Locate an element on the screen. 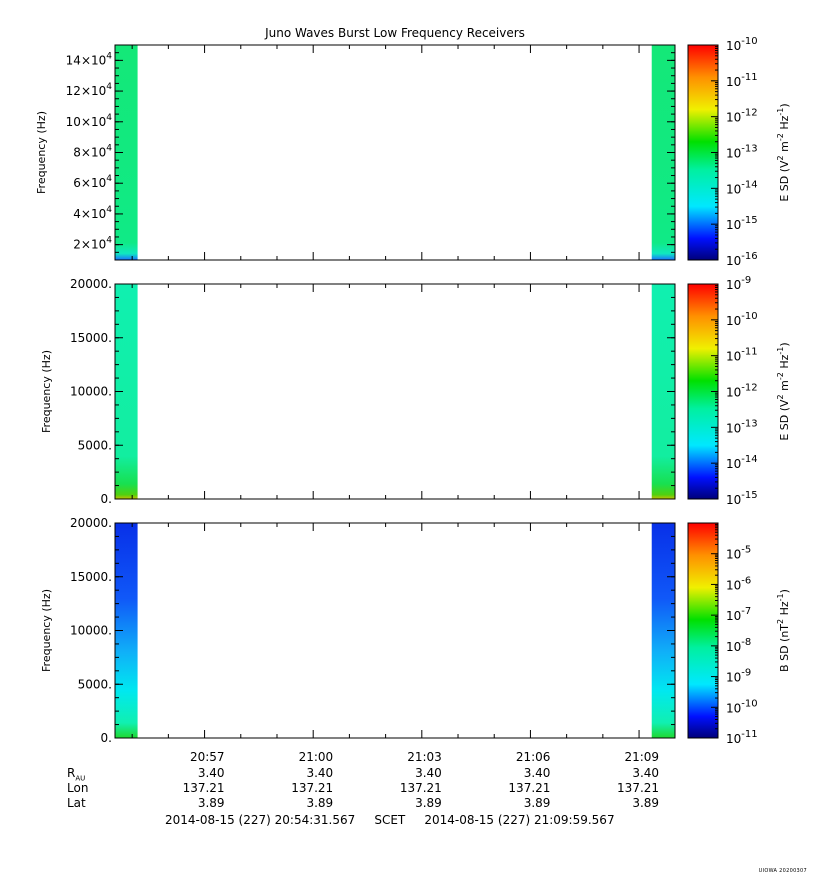 Image resolution: width=815 pixels, height=880 pixels. time-tick-label: 21:09 is located at coordinates (642, 757).